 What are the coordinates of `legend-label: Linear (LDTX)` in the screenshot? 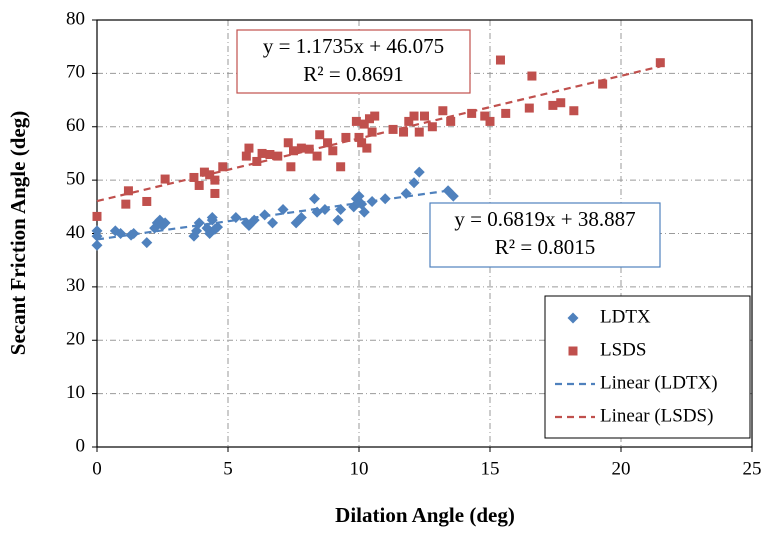 It's located at (659, 382).